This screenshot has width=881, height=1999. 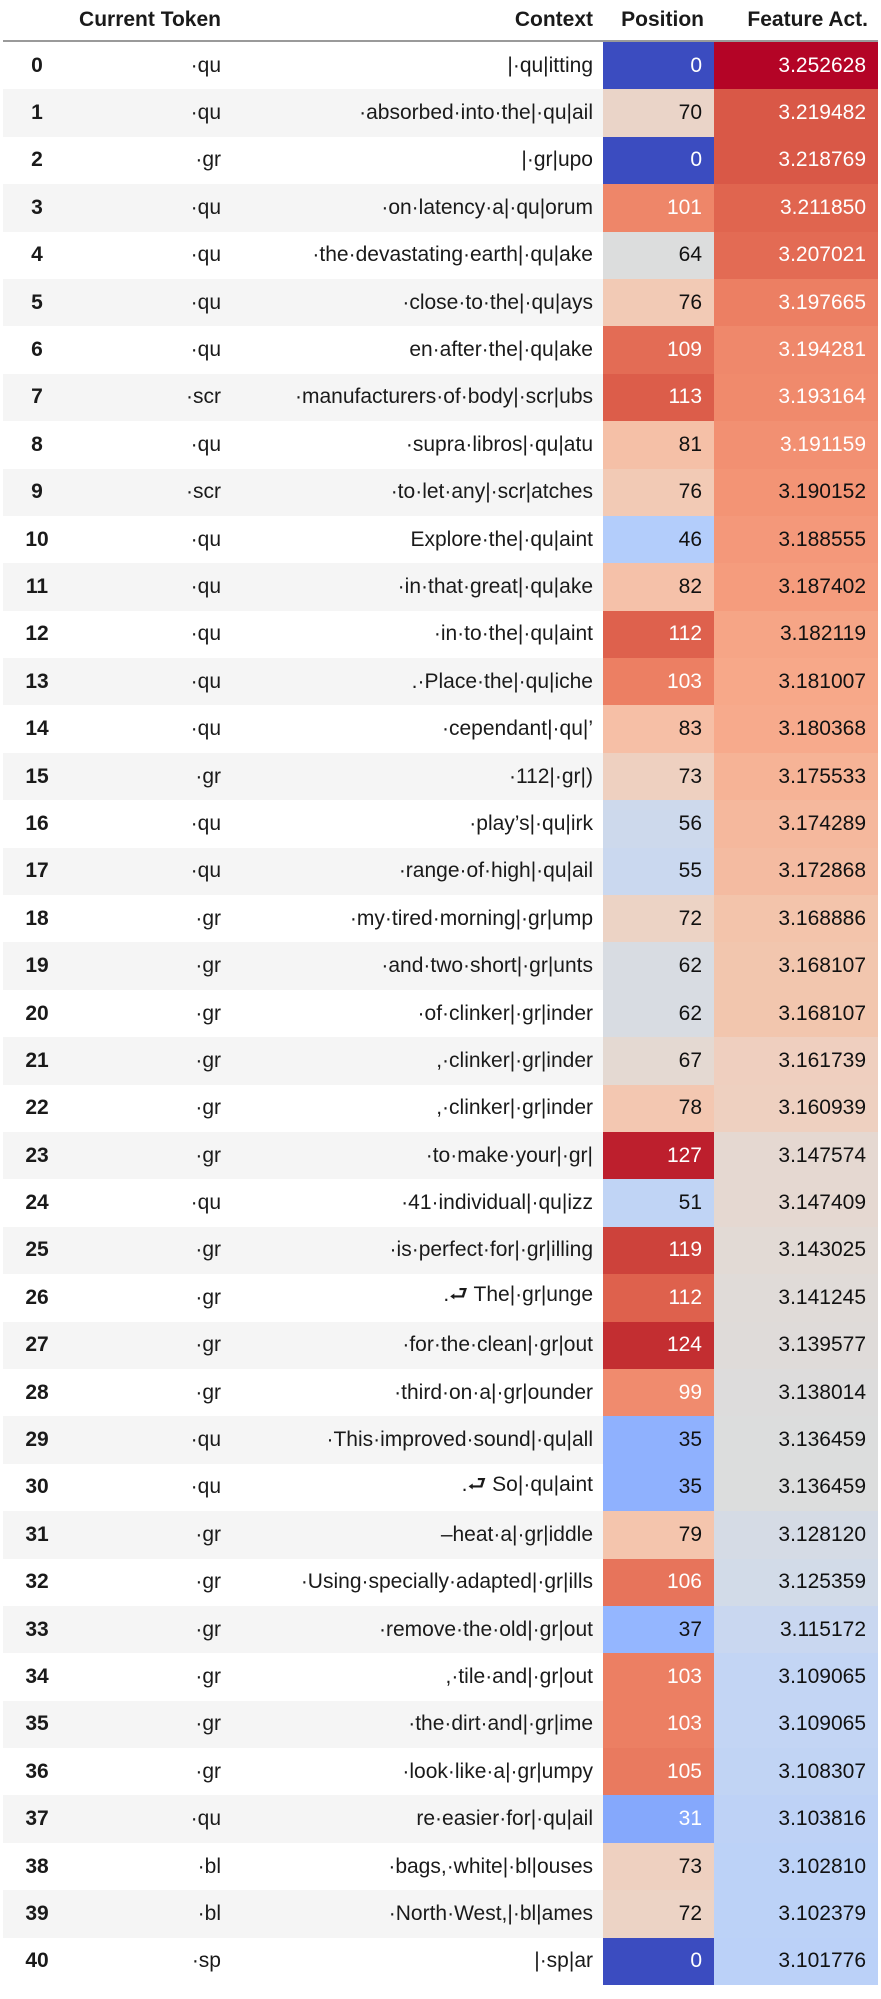 What do you see at coordinates (417, 21) in the screenshot?
I see `context-header: Context` at bounding box center [417, 21].